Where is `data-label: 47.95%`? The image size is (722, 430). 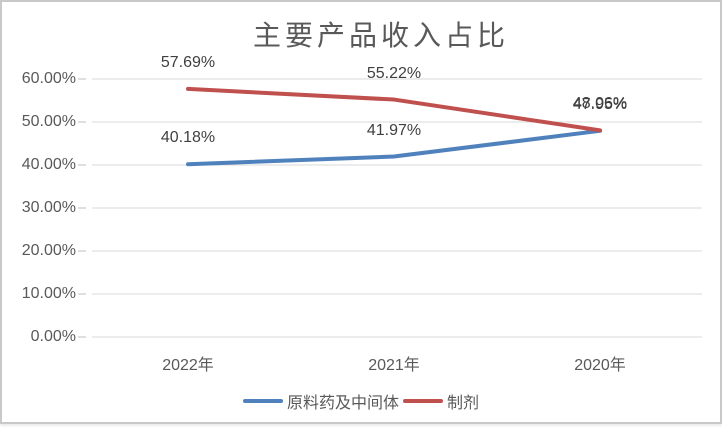
data-label: 47.95% is located at coordinates (600, 104).